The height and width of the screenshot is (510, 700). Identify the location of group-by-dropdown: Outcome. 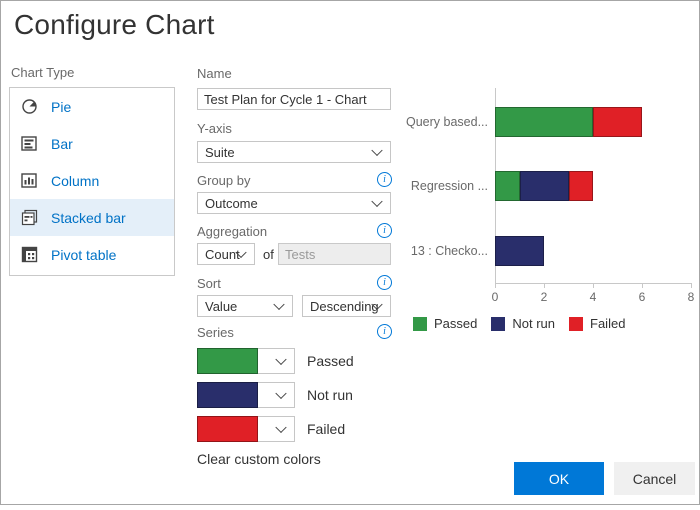
(294, 203).